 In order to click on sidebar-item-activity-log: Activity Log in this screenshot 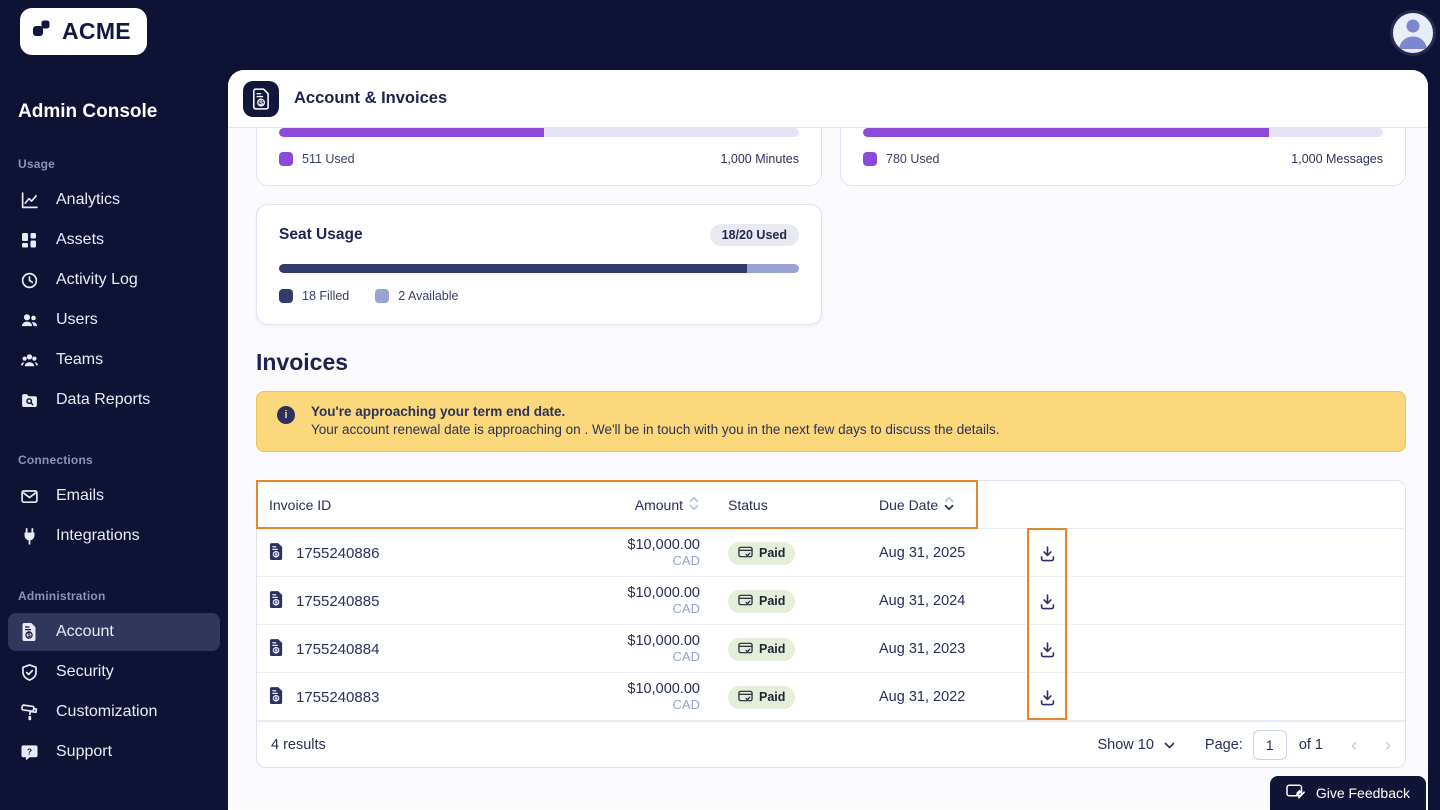, I will do `click(114, 280)`.